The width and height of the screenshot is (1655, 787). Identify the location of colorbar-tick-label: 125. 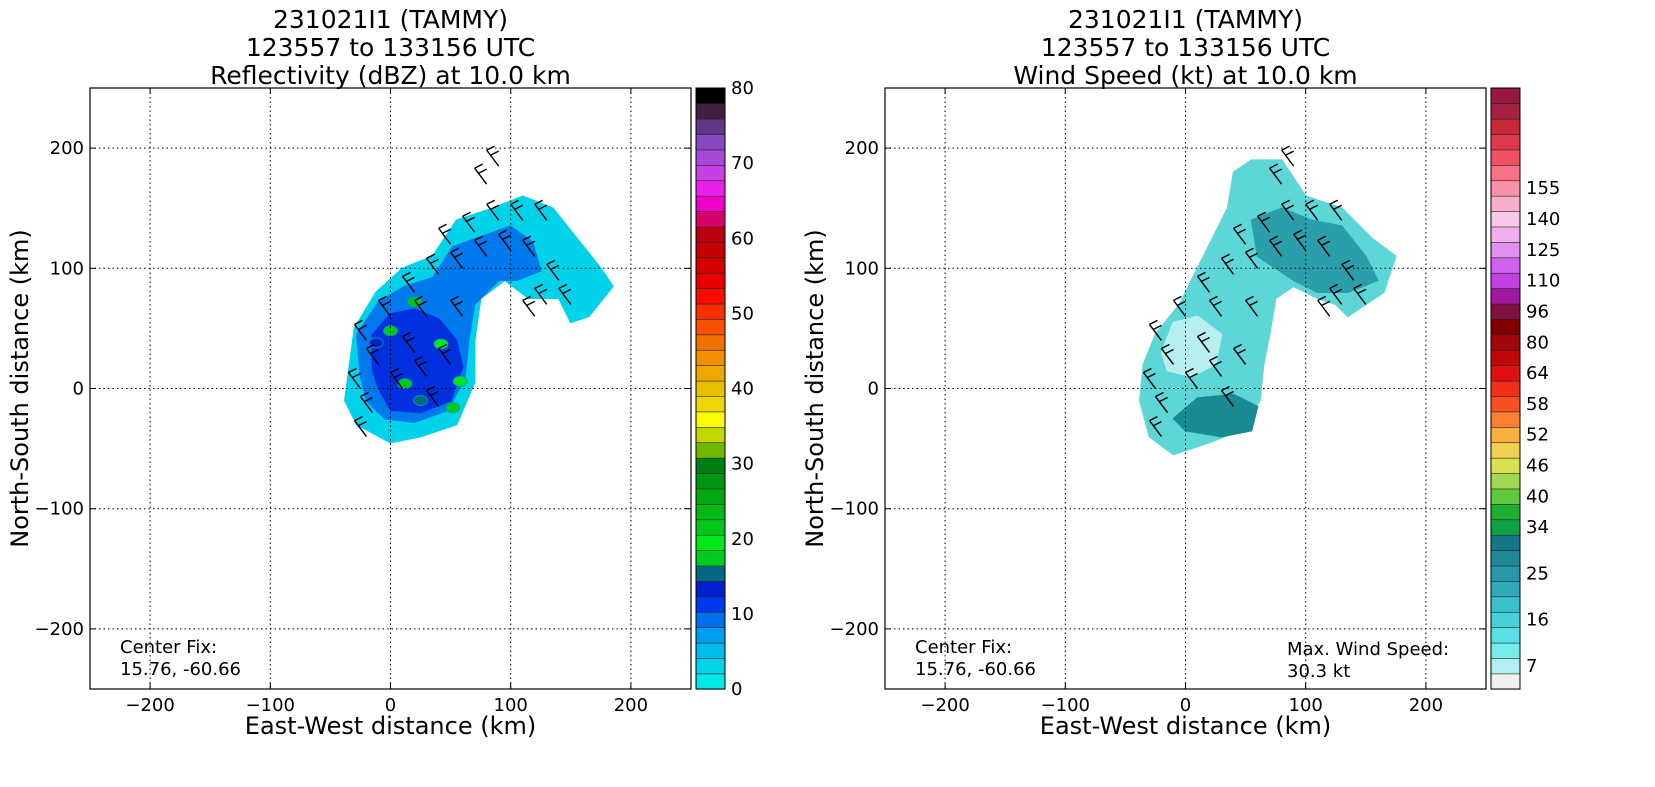
(1543, 250).